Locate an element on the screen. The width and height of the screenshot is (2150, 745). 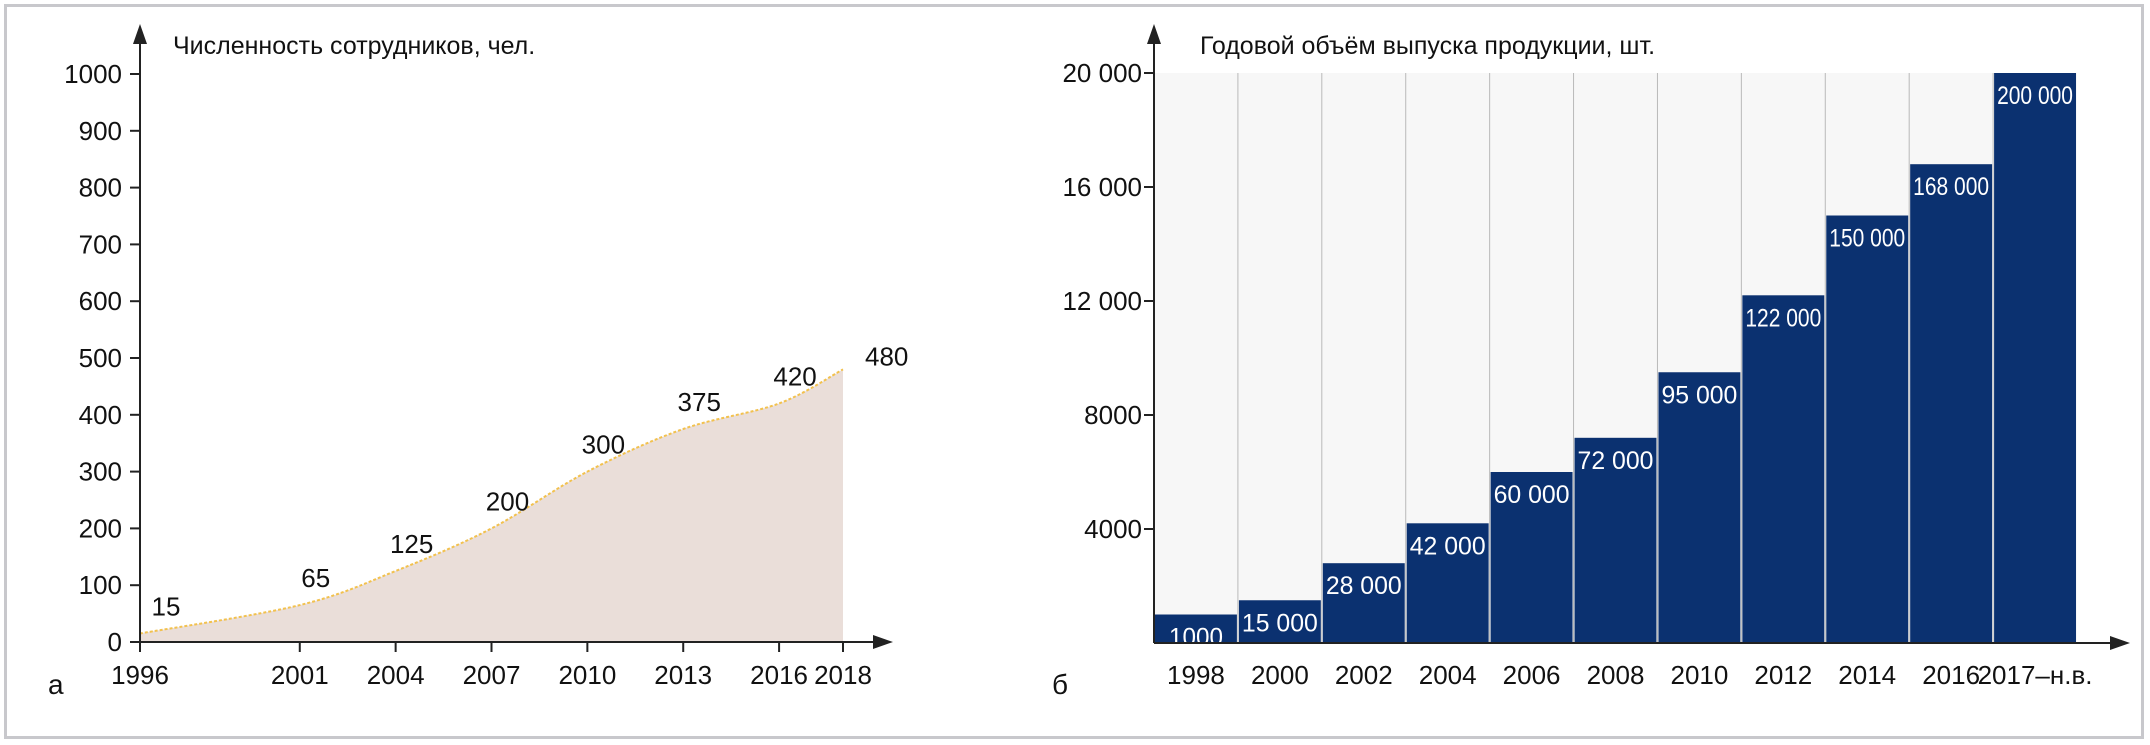
chart-b-bar-label: 122 000 is located at coordinates (1783, 318).